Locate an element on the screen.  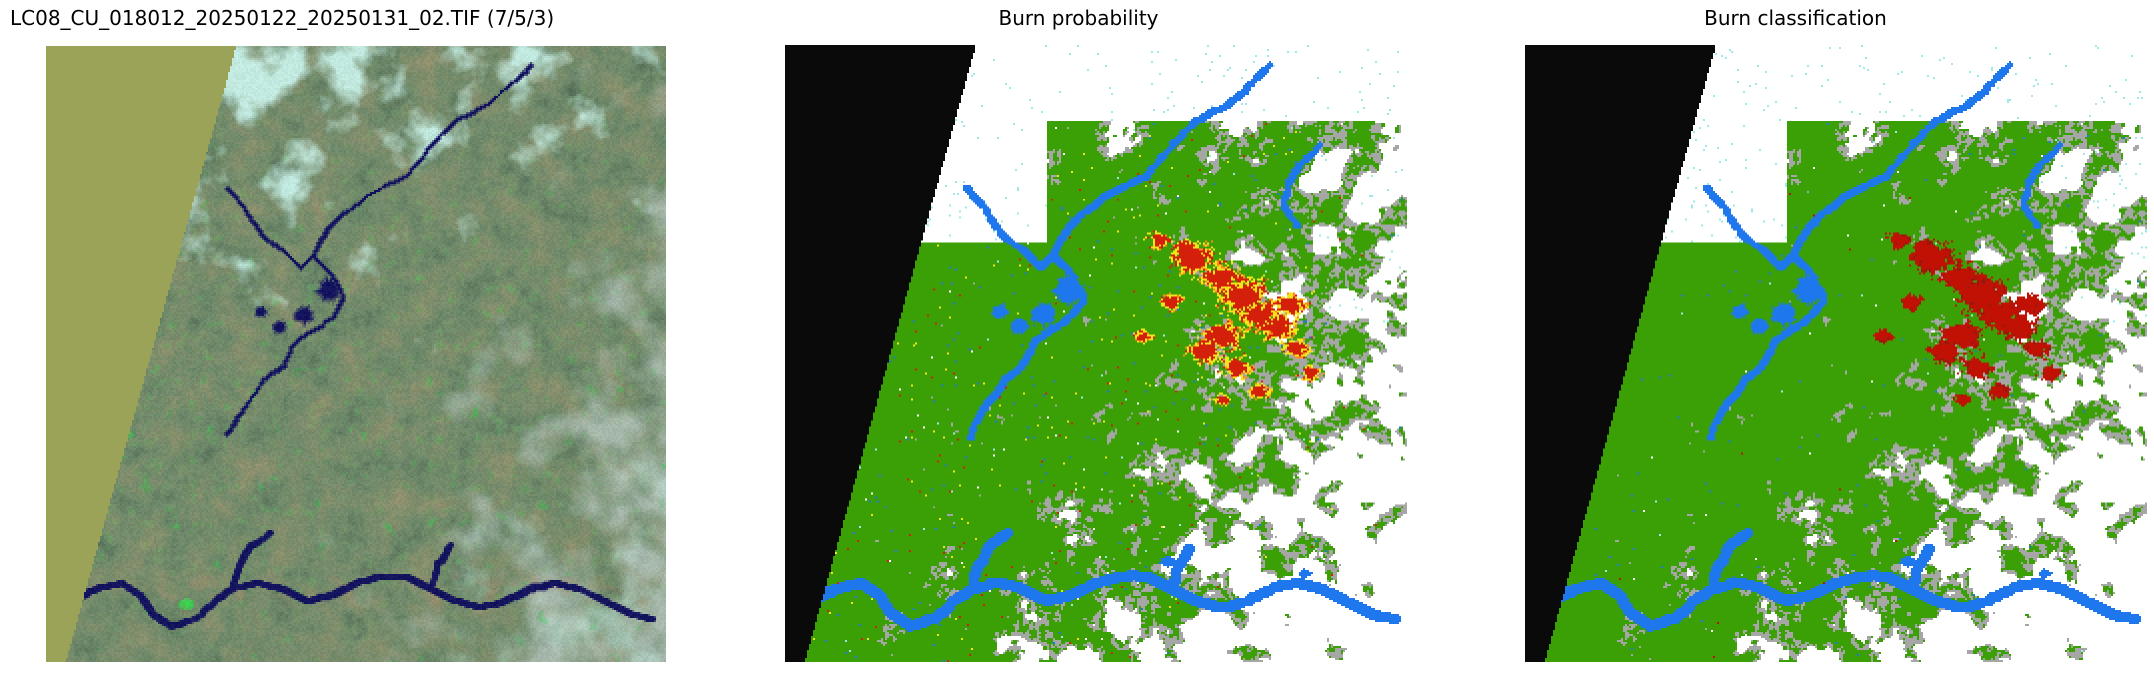
panel-title-burn-probability: Burn probability is located at coordinates (1078, 18).